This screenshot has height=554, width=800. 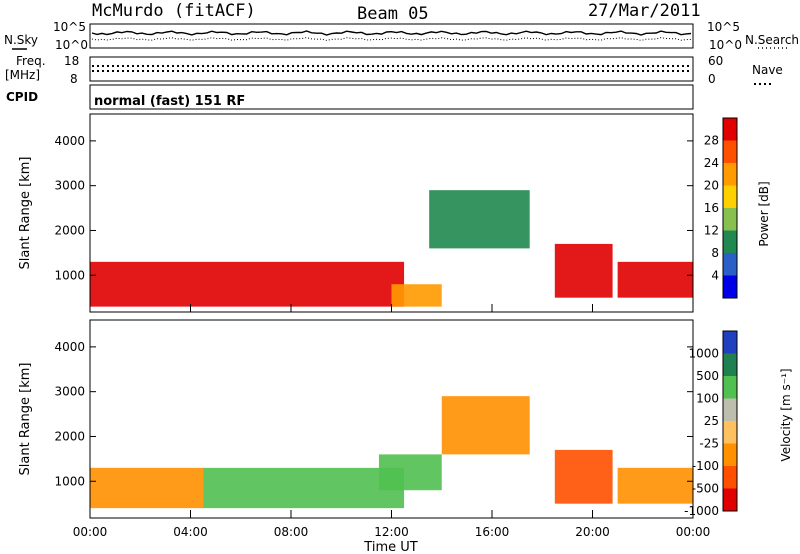 What do you see at coordinates (707, 399) in the screenshot?
I see `colorbar-tick-label: 100` at bounding box center [707, 399].